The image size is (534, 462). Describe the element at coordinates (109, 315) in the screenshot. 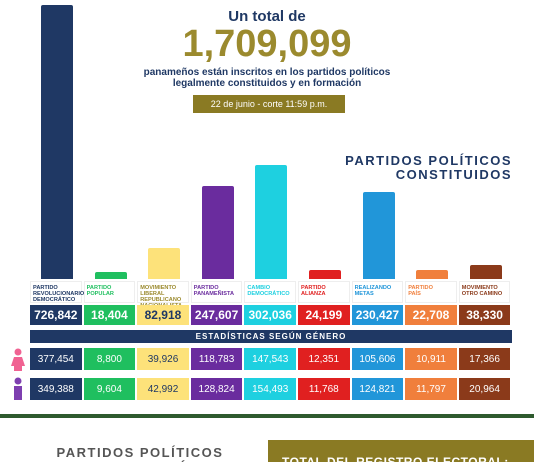

I see `value-label: 18,404` at that location.